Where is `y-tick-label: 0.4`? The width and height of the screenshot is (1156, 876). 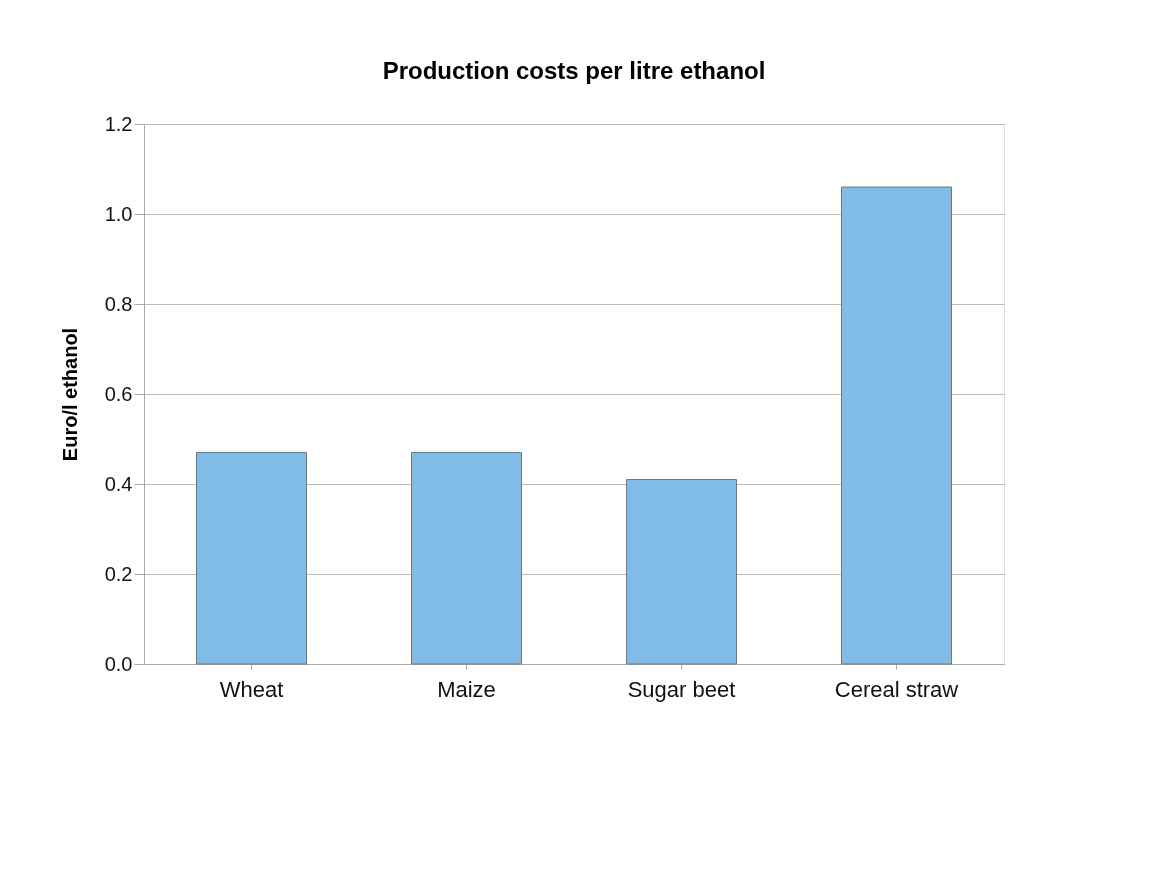 y-tick-label: 0.4 is located at coordinates (118, 483).